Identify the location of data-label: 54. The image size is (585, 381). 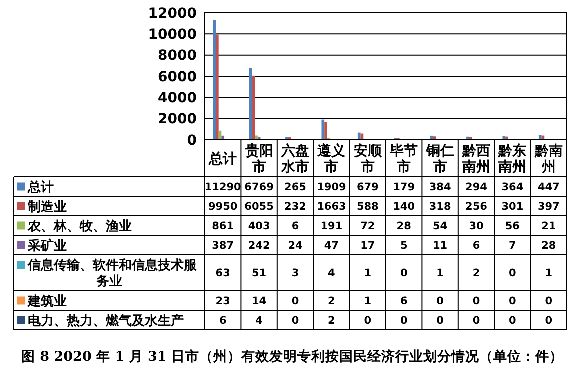
(440, 226).